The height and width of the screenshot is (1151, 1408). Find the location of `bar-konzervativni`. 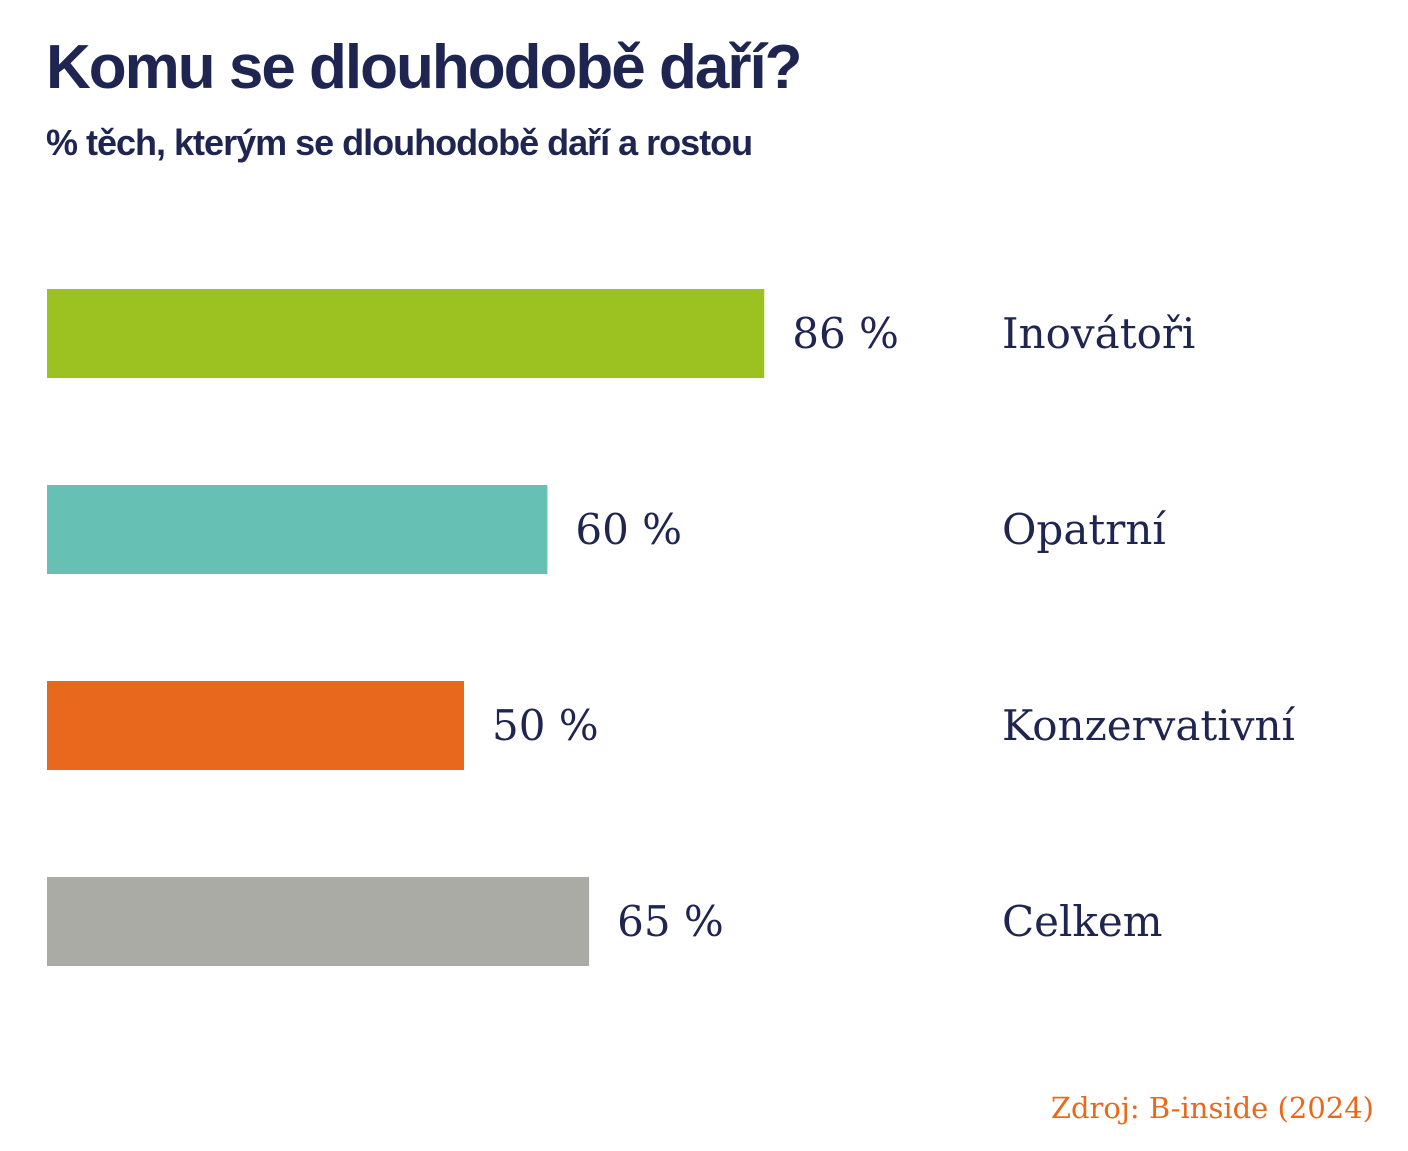

bar-konzervativni is located at coordinates (255, 725).